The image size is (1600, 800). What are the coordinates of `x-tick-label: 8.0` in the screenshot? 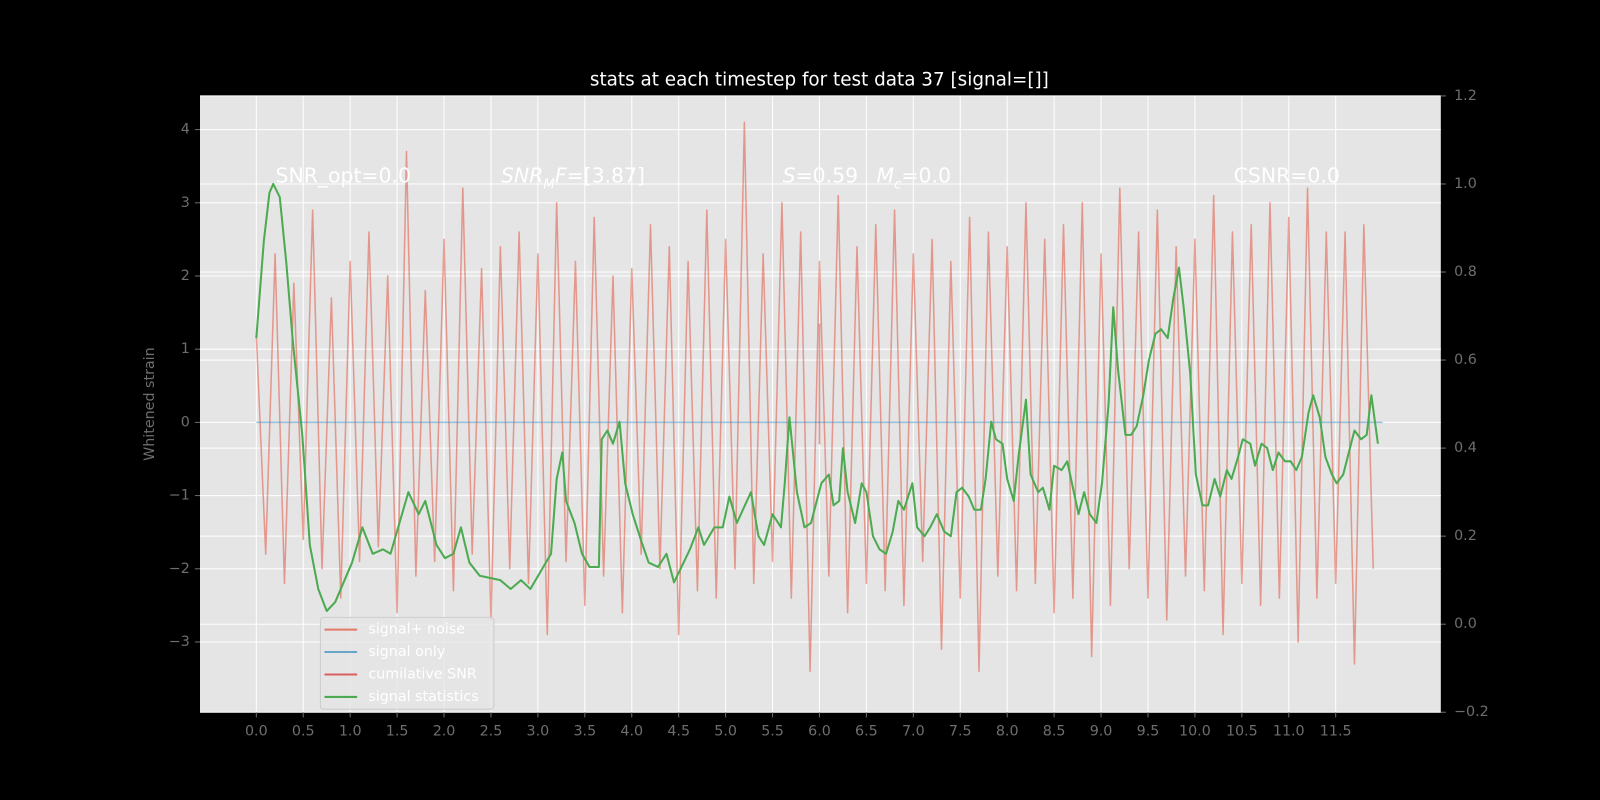 It's located at (1007, 732).